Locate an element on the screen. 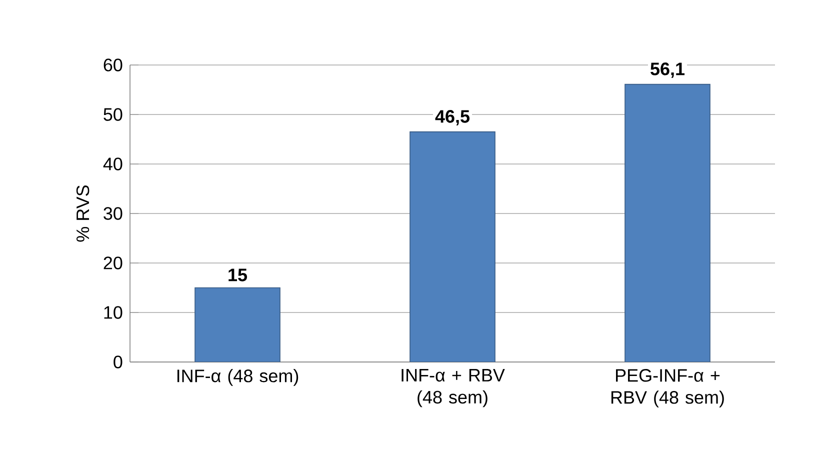  y-tick-label: 50 is located at coordinates (113, 114).